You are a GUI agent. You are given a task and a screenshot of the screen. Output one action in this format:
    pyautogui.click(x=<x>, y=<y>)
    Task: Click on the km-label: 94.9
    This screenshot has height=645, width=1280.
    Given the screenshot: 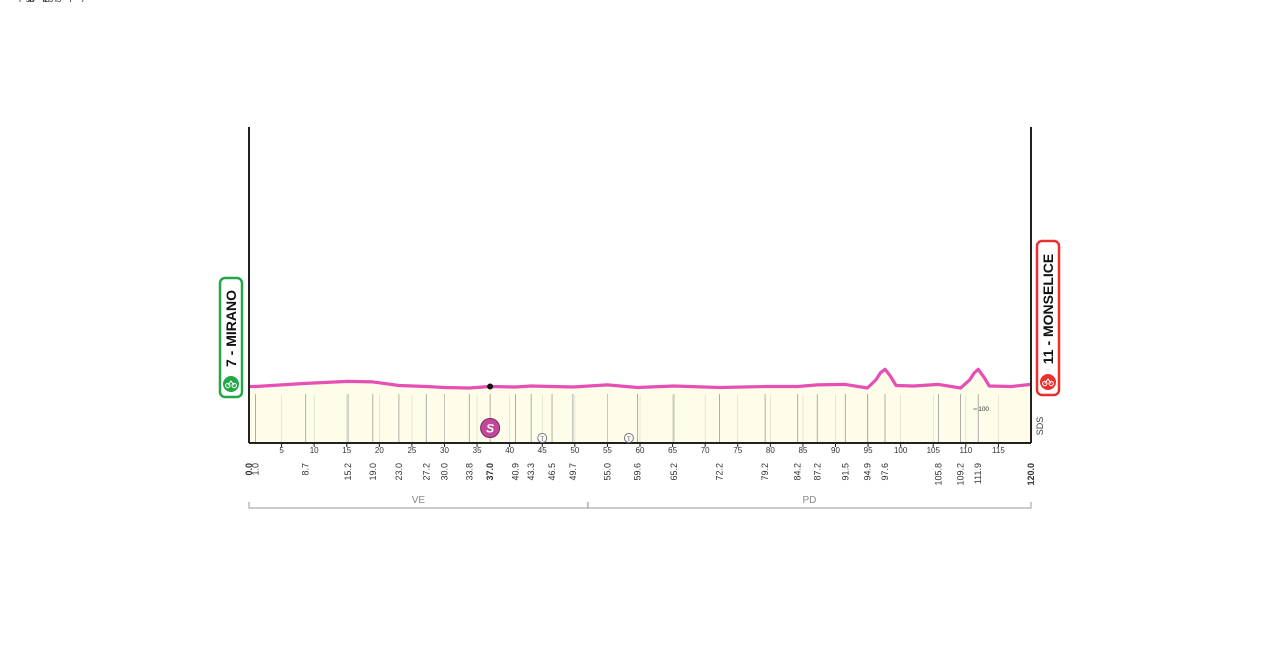 What is the action you would take?
    pyautogui.click(x=867, y=472)
    